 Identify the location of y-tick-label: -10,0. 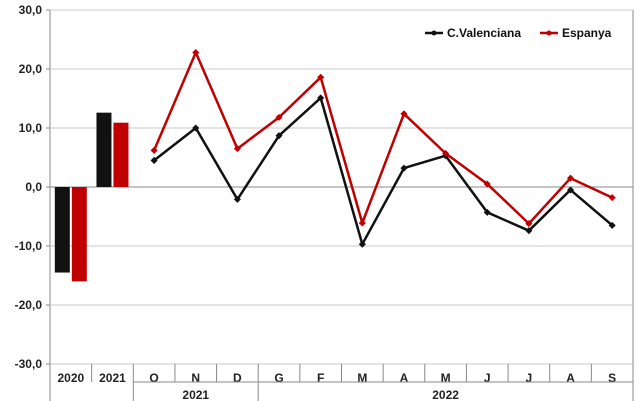
(29, 246).